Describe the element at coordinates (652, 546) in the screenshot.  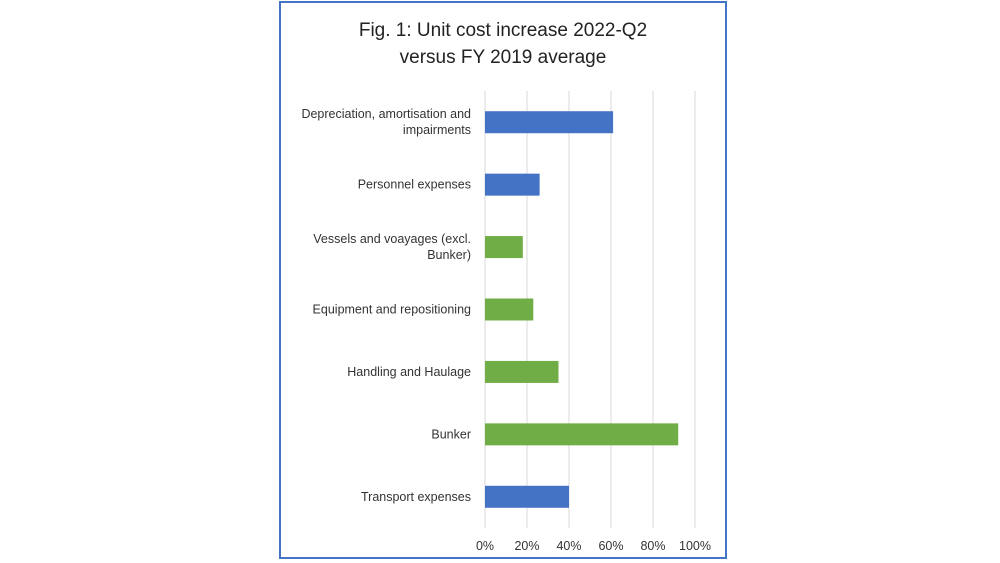
I see `x-tick-label-4: 80%` at that location.